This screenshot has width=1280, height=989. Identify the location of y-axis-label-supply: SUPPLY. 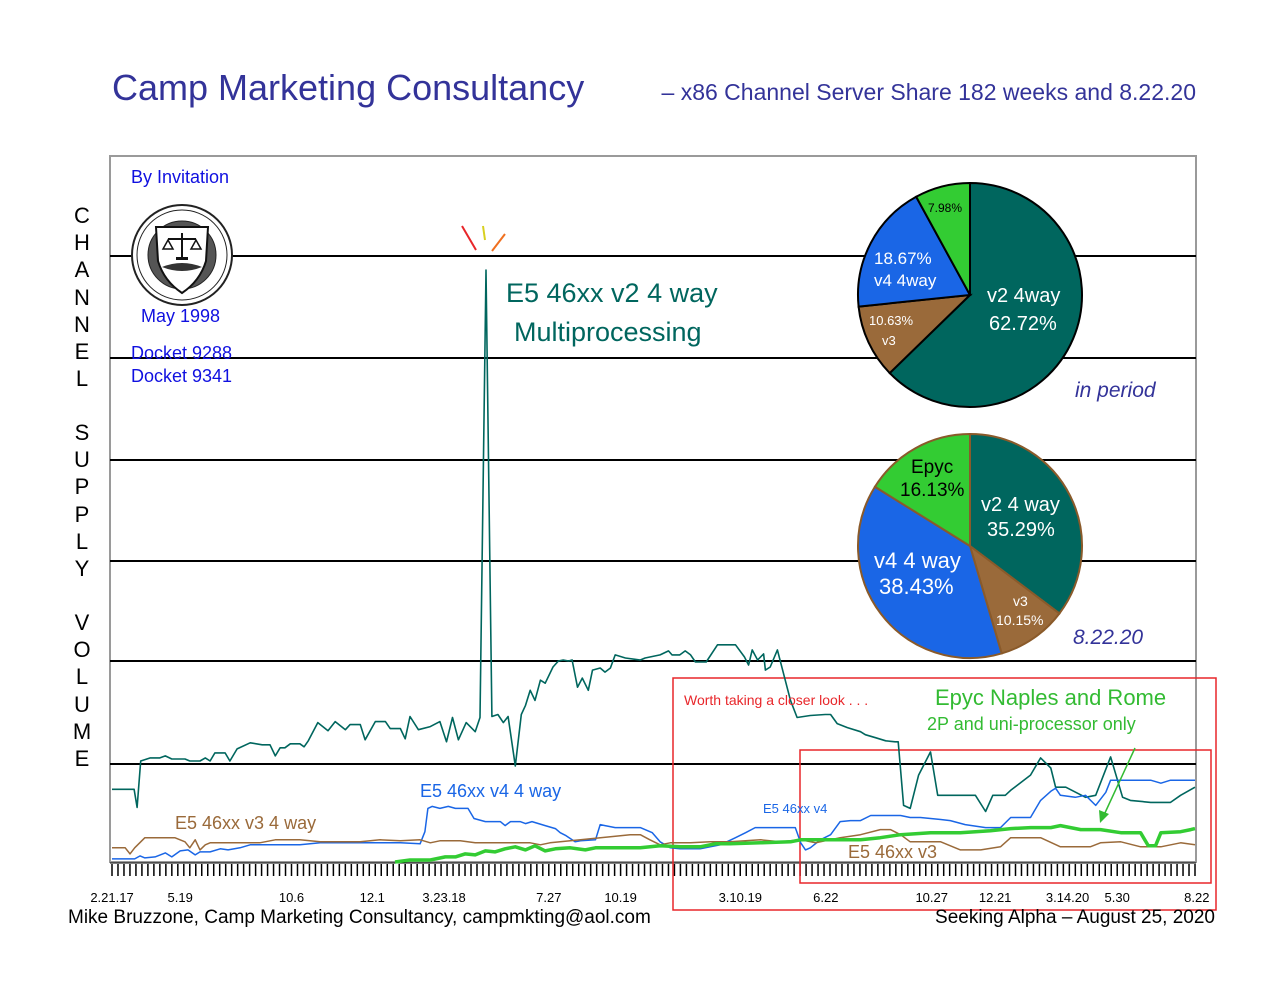
(82, 501).